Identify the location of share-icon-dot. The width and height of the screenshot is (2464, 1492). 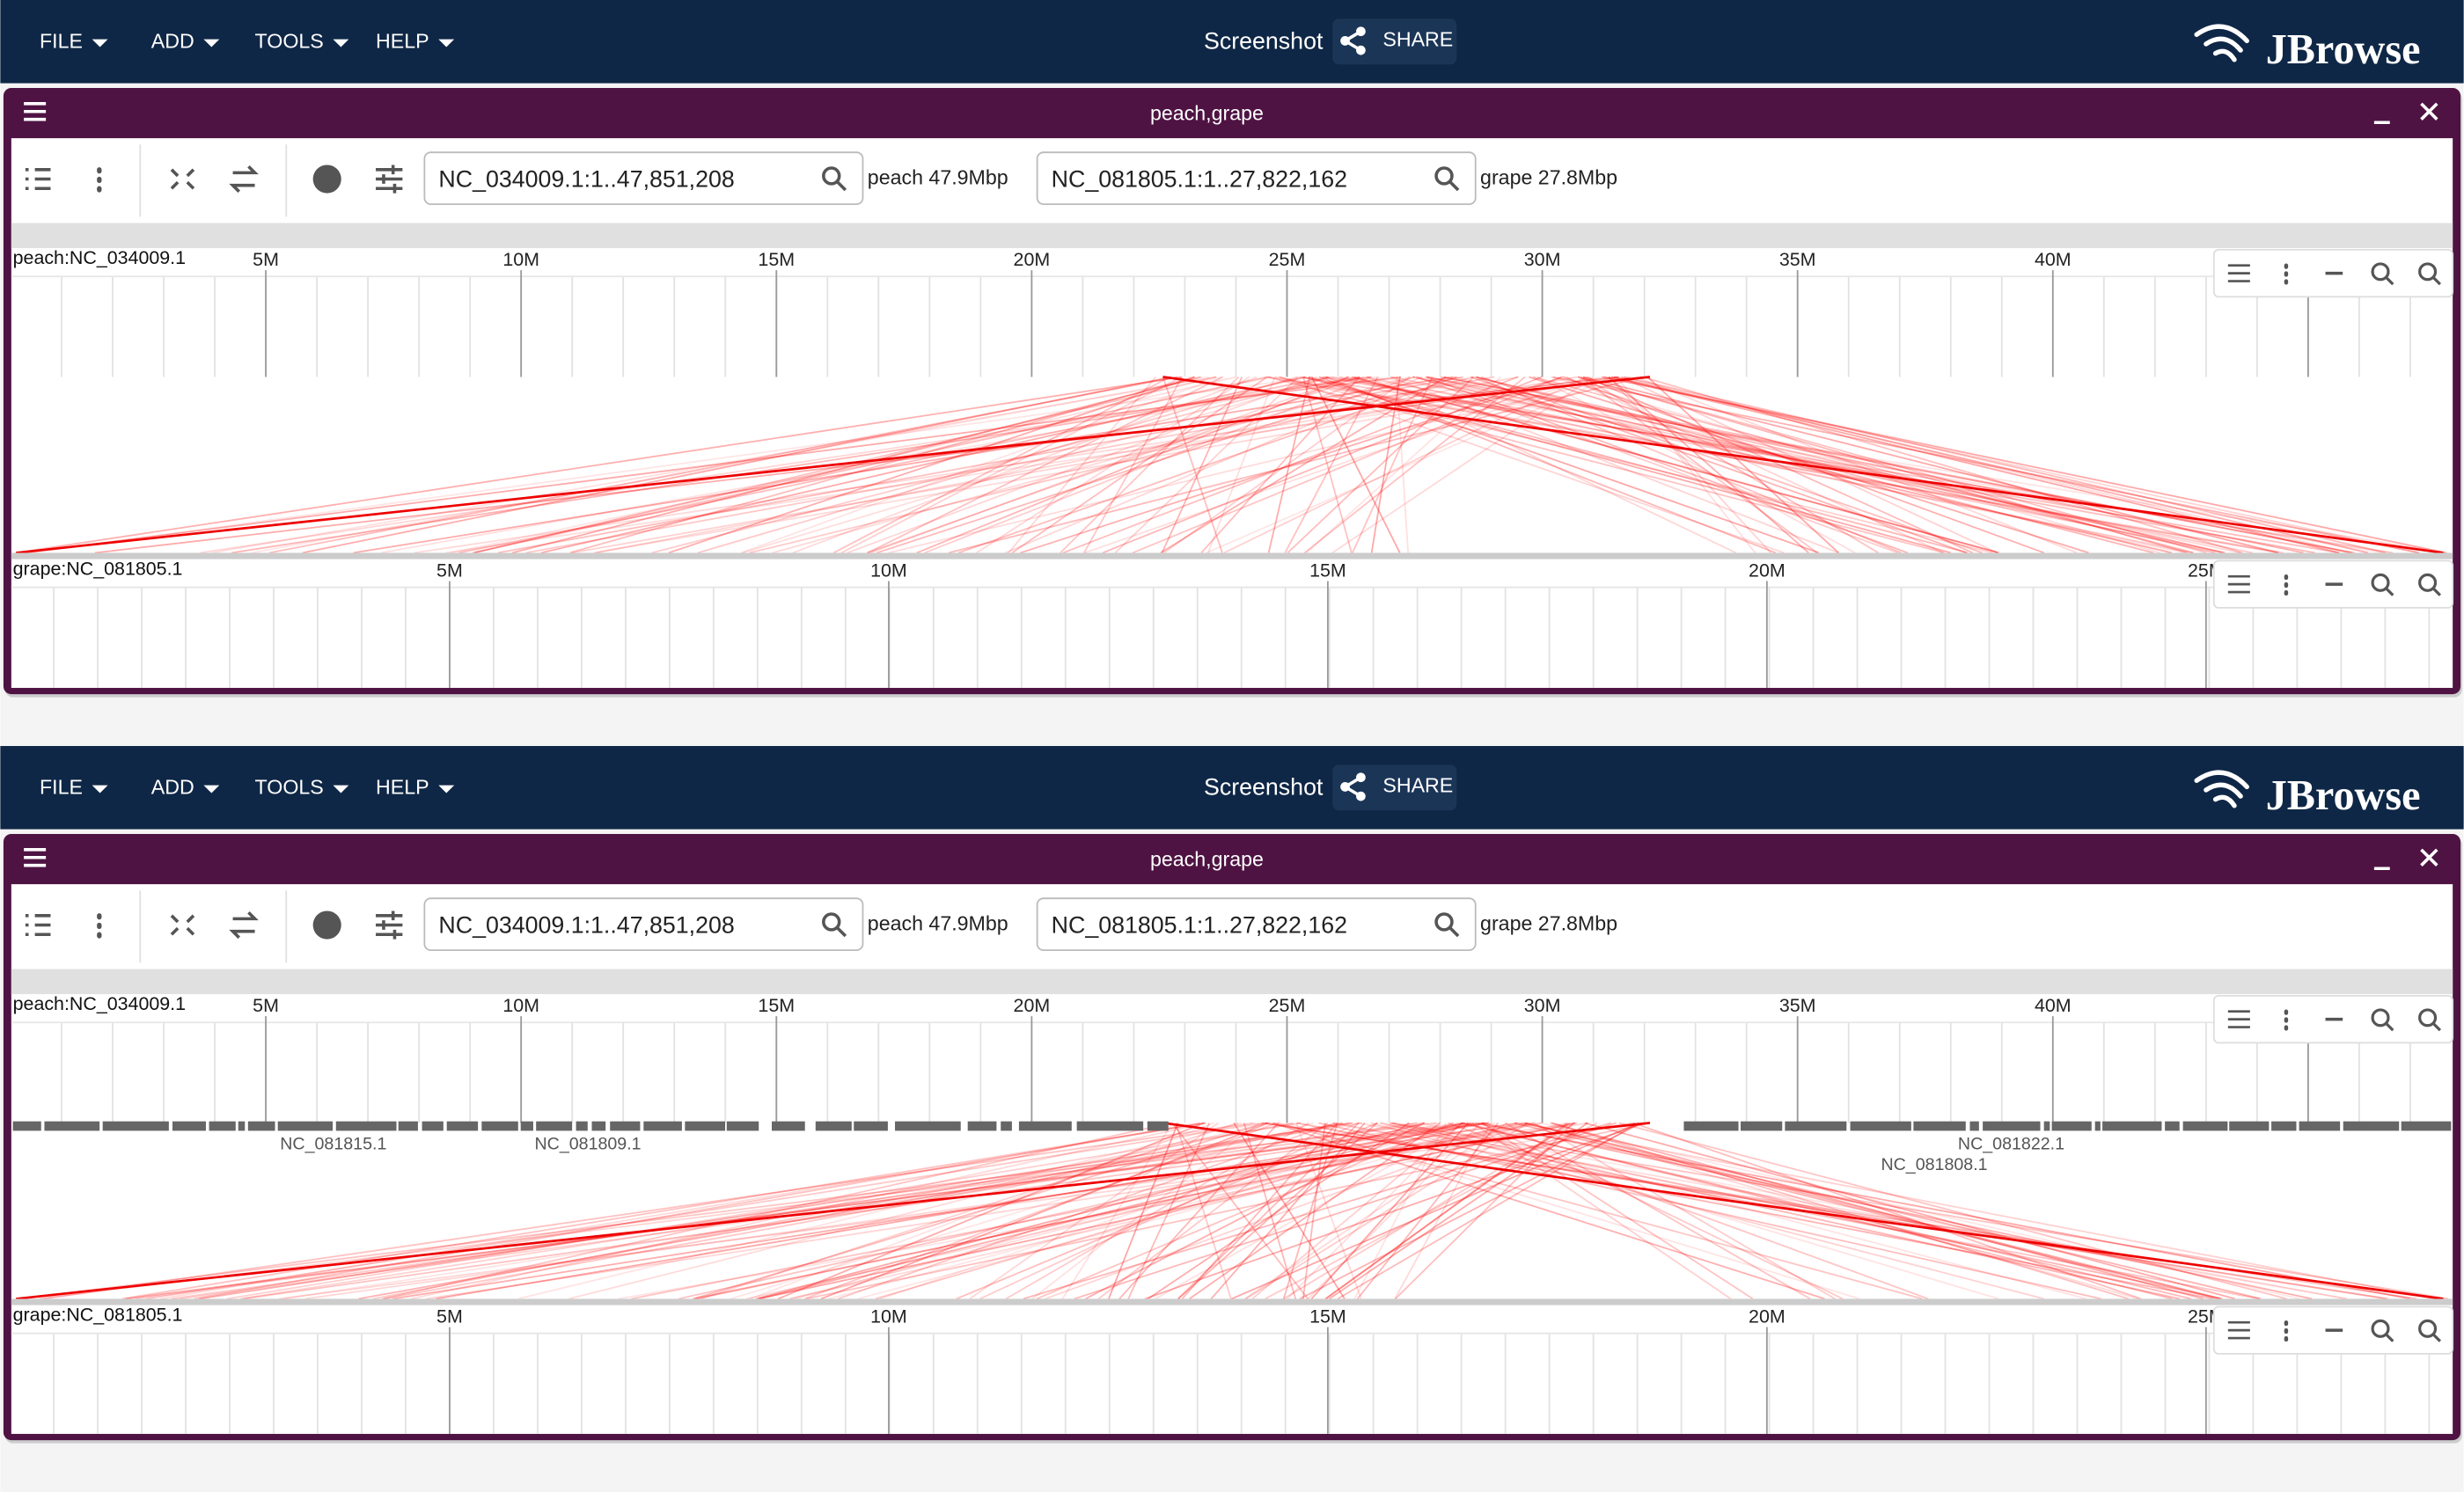
(1361, 778).